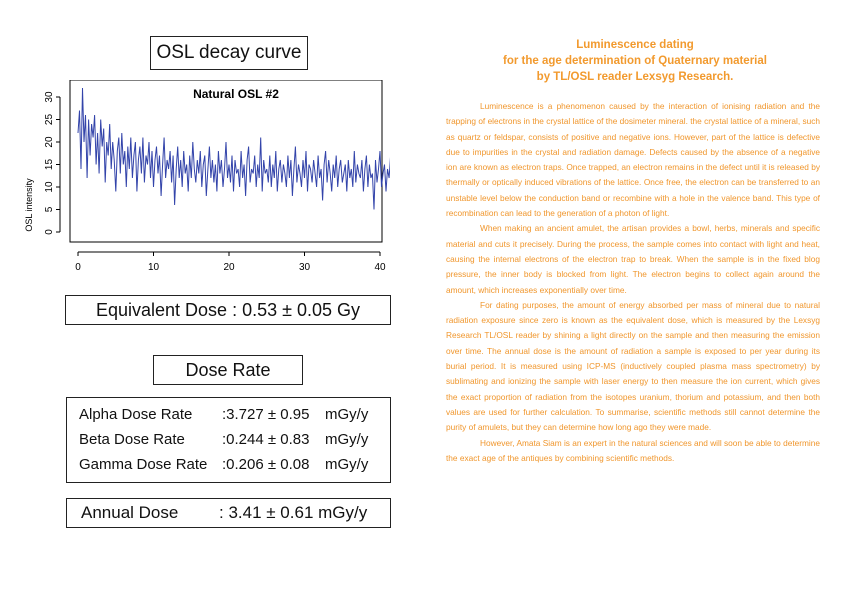 This screenshot has width=842, height=595. What do you see at coordinates (229, 267) in the screenshot?
I see `x-tick-label: 20` at bounding box center [229, 267].